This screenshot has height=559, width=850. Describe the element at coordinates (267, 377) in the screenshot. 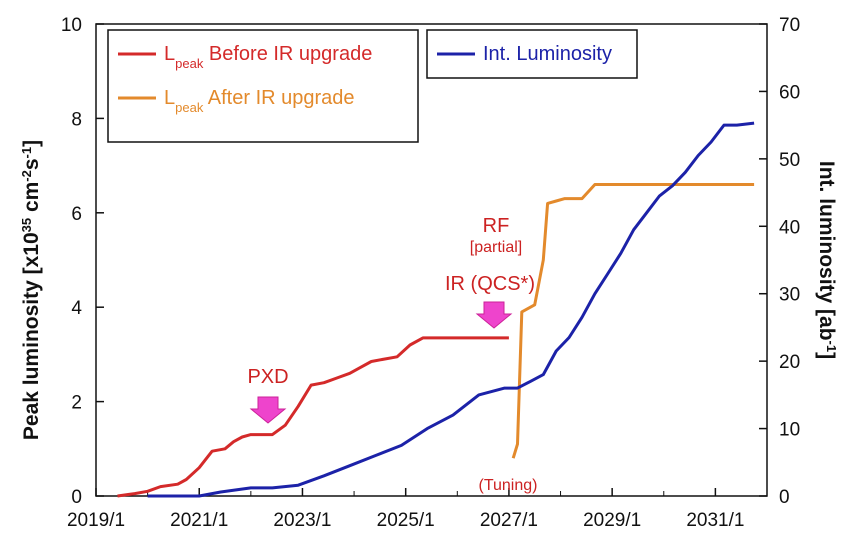

I see `annotation-text: PXD` at that location.